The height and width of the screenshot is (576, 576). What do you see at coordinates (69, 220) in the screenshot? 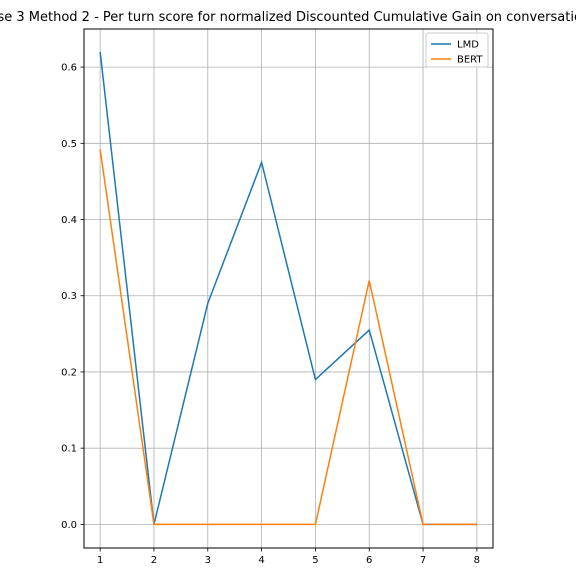
I see `y-tick-label: 0.4` at bounding box center [69, 220].